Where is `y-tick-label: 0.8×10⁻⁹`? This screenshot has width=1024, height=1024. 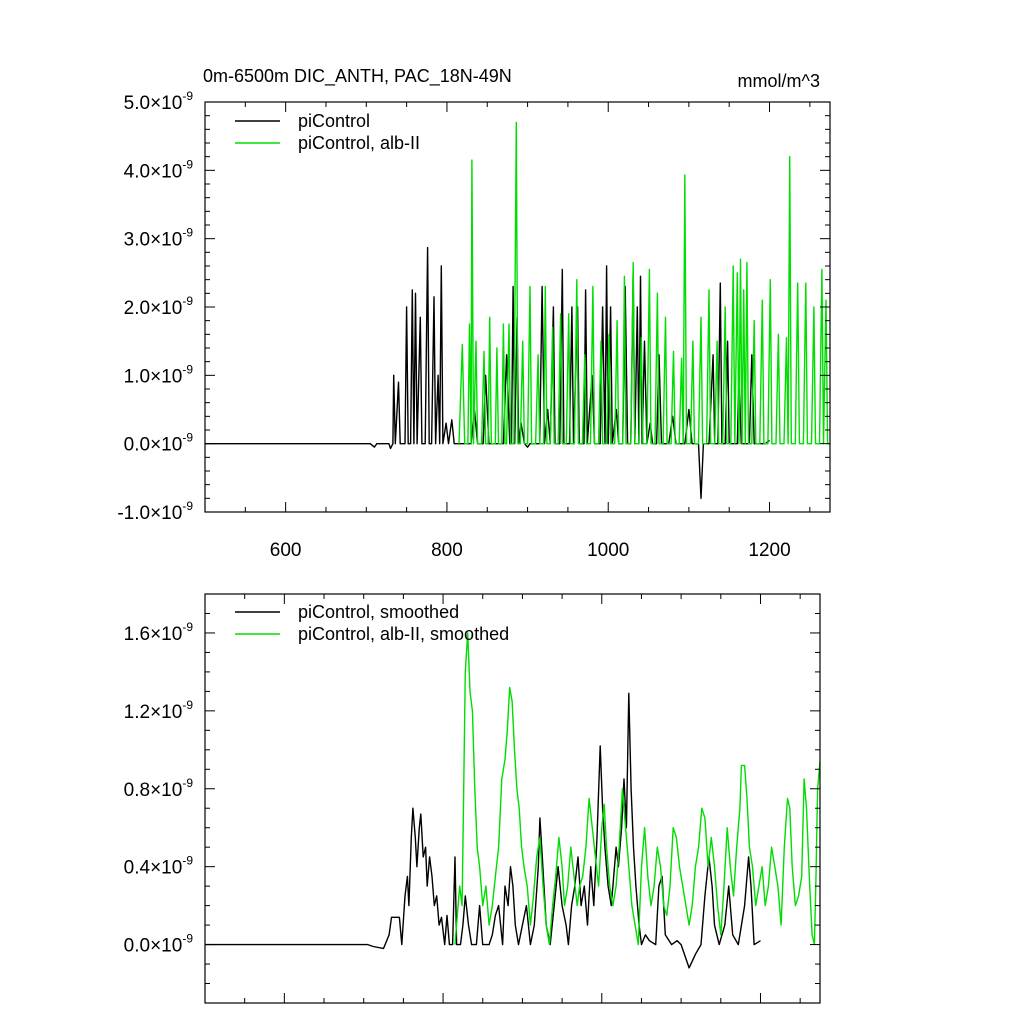
y-tick-label: 0.8×10⁻⁹ is located at coordinates (159, 788).